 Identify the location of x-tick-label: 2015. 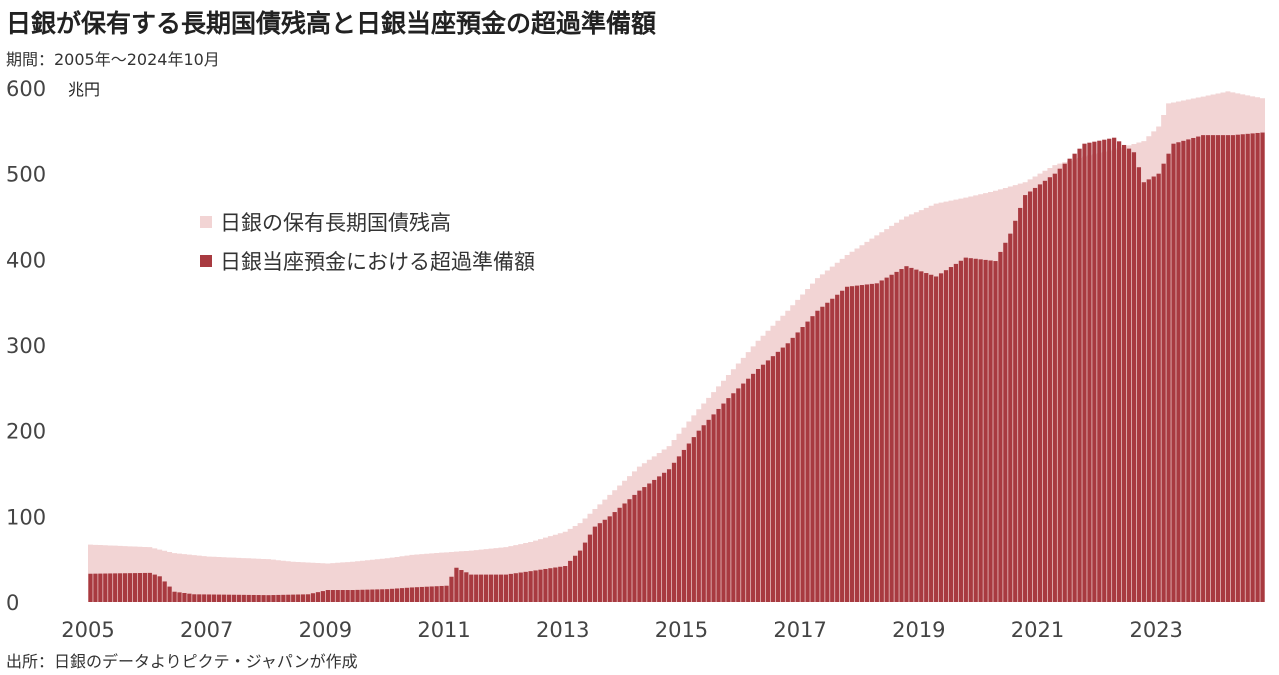
(681, 630).